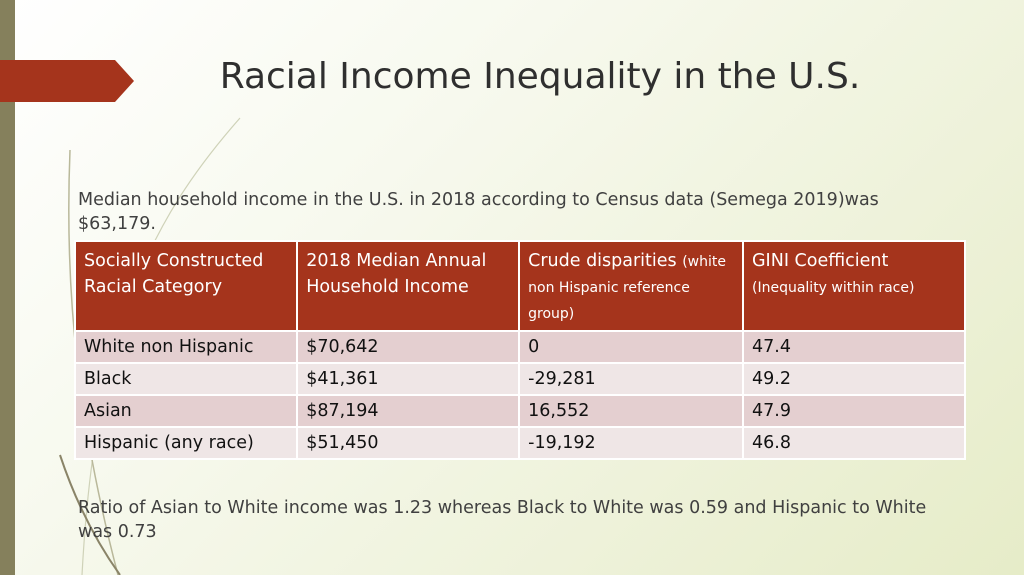 Image resolution: width=1024 pixels, height=575 pixels. I want to click on header-median-income: 2018 Median Annual Household Income, so click(408, 286).